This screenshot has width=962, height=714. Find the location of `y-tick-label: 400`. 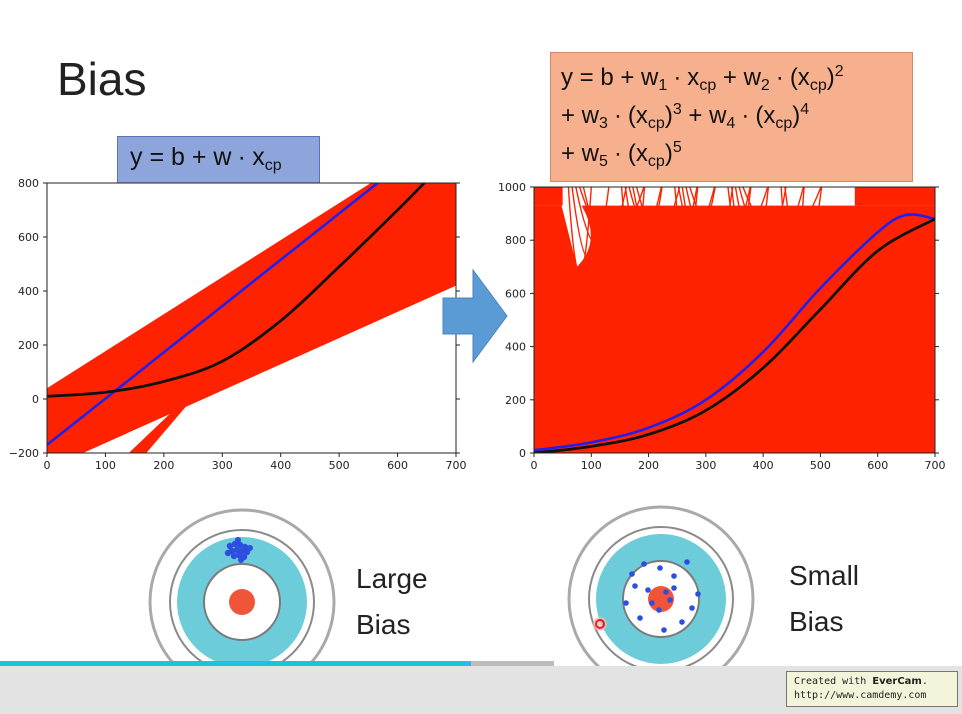

y-tick-label: 400 is located at coordinates (28, 291).